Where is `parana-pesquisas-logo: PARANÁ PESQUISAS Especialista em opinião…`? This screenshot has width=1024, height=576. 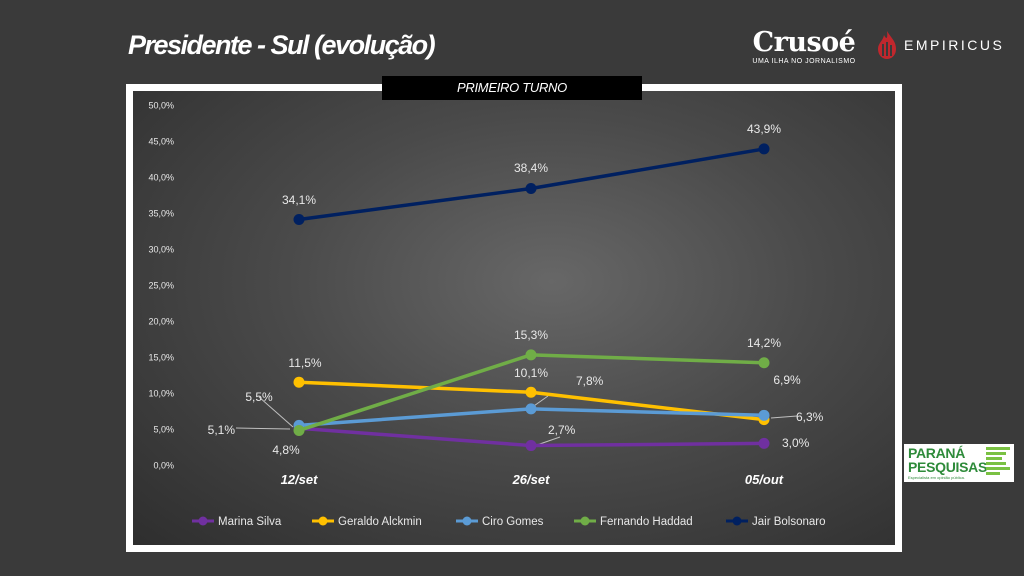 parana-pesquisas-logo: PARANÁ PESQUISAS Especialista em opinião… is located at coordinates (959, 463).